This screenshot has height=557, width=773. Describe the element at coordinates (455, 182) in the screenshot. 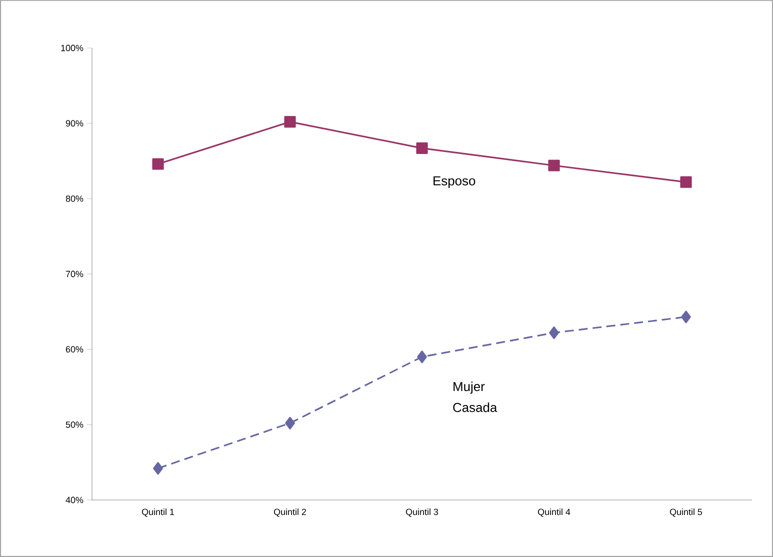

I see `series-label: Esposo` at that location.